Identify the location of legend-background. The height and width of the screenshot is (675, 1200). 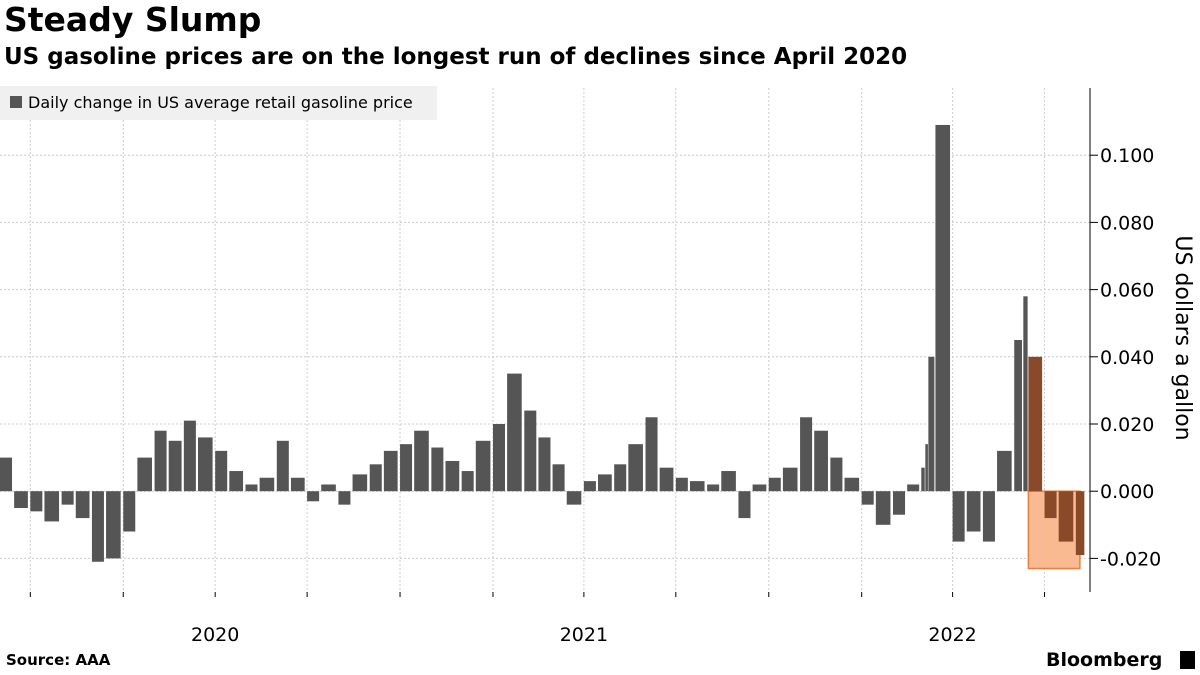
(218, 103).